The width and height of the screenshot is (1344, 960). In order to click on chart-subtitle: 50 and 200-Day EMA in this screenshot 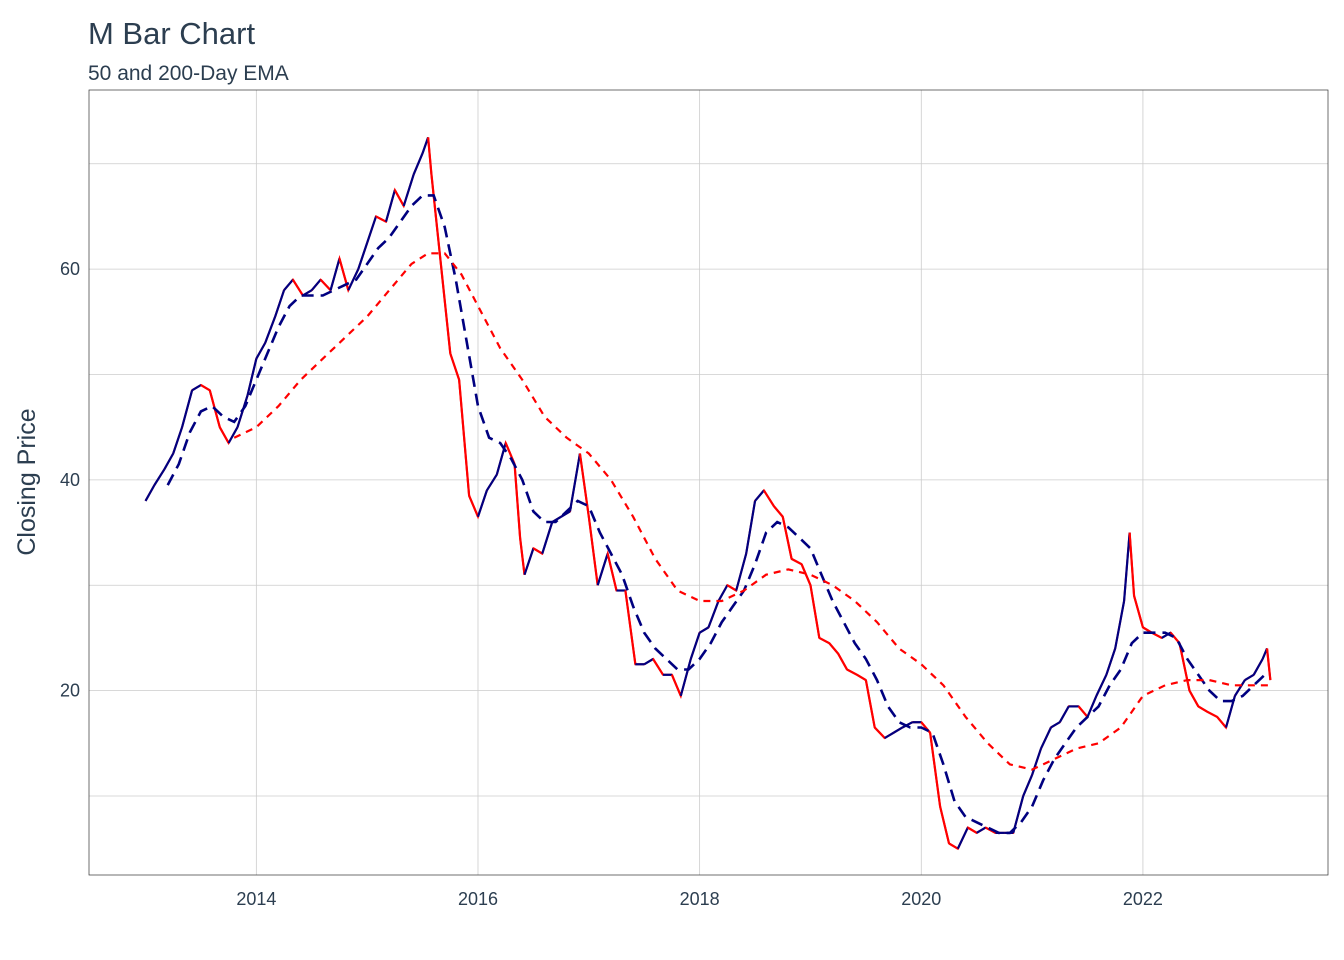, I will do `click(188, 73)`.